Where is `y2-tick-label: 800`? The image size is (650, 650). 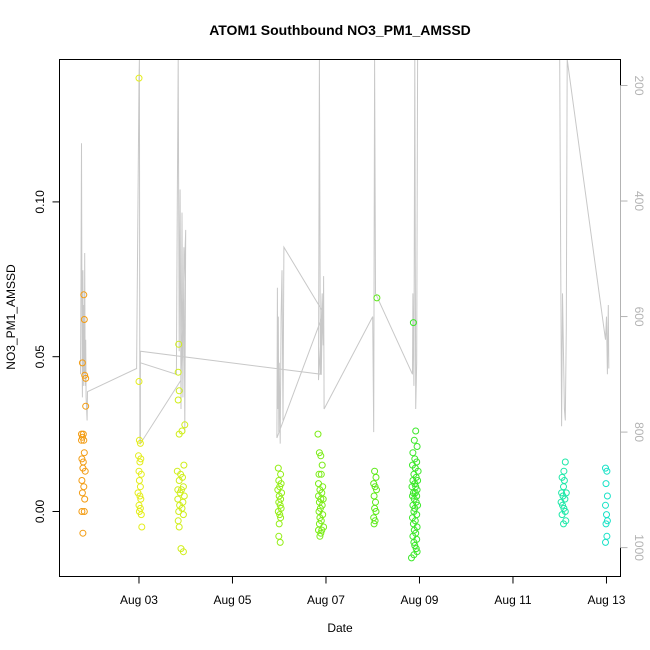
y2-tick-label: 800 is located at coordinates (639, 432).